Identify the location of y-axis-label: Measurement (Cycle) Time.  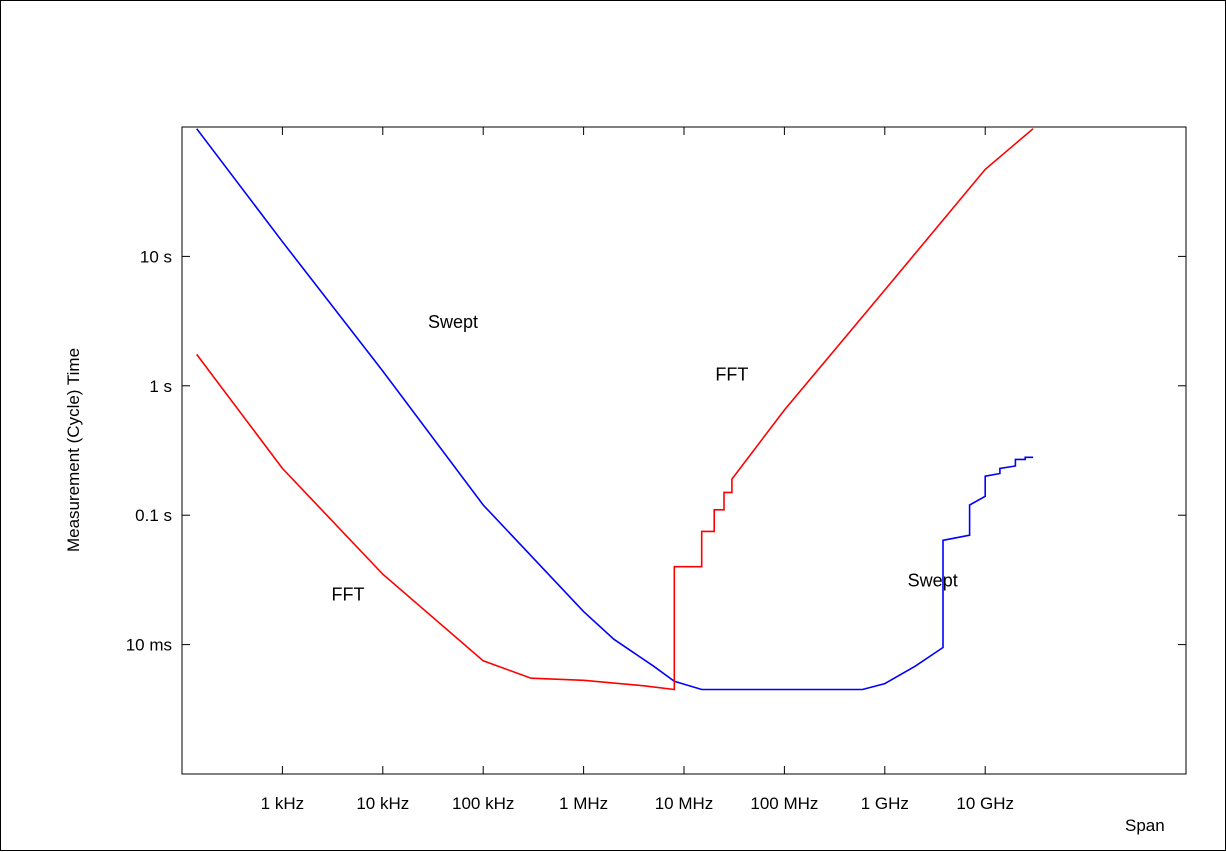
(73, 450).